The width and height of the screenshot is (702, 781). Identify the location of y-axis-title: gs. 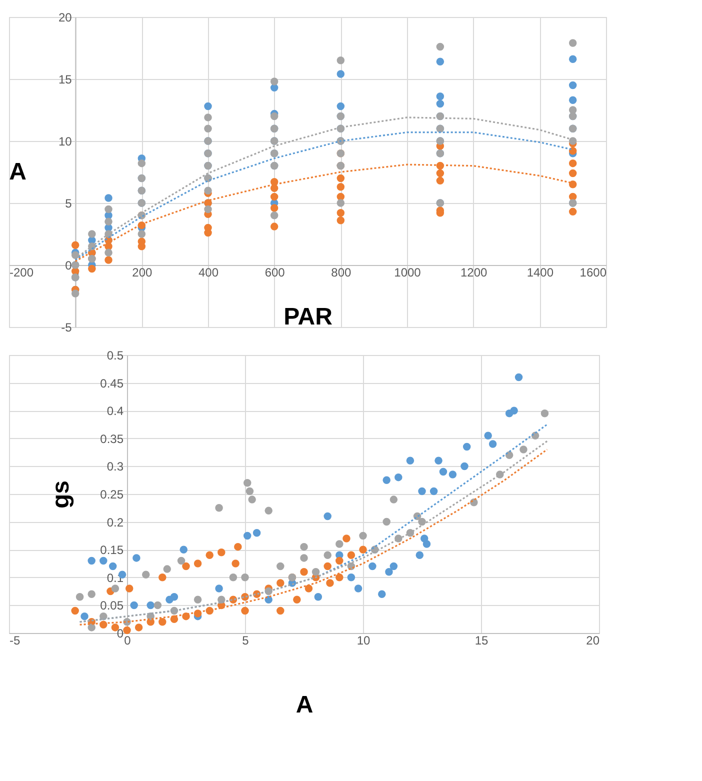
(61, 494).